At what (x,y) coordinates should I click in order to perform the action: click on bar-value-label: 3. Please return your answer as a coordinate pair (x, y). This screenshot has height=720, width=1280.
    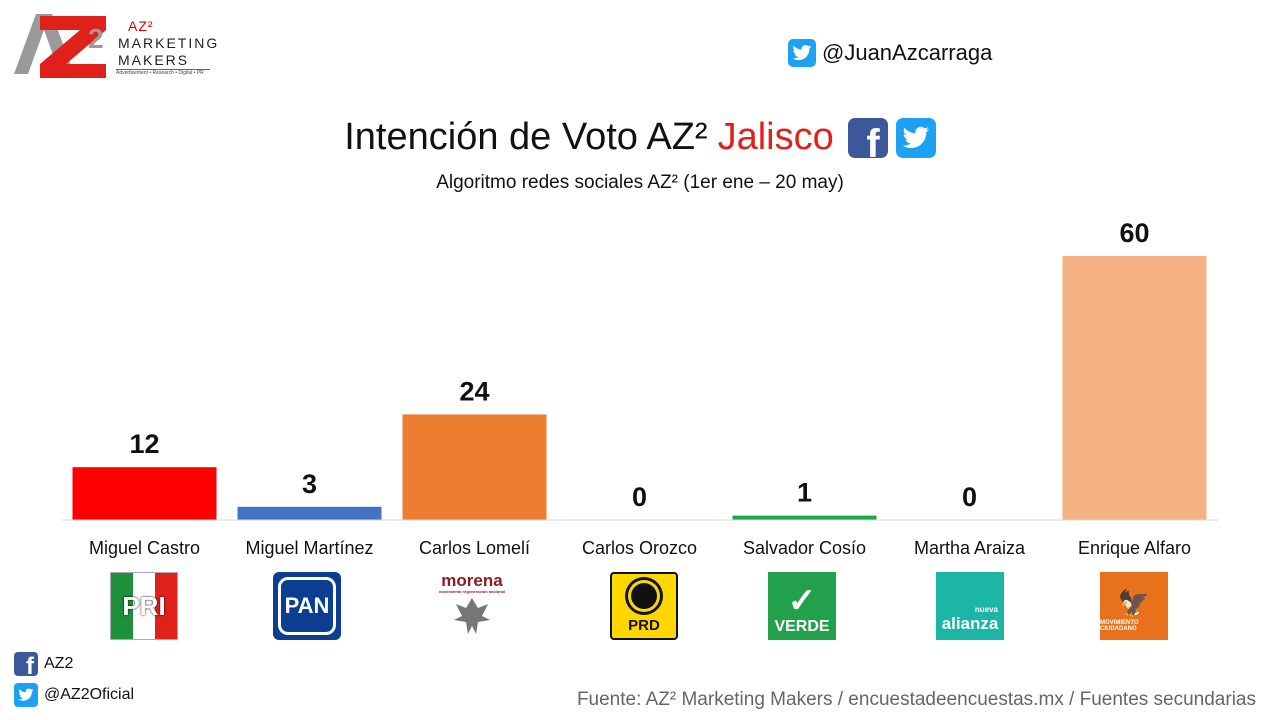
    Looking at the image, I should click on (309, 484).